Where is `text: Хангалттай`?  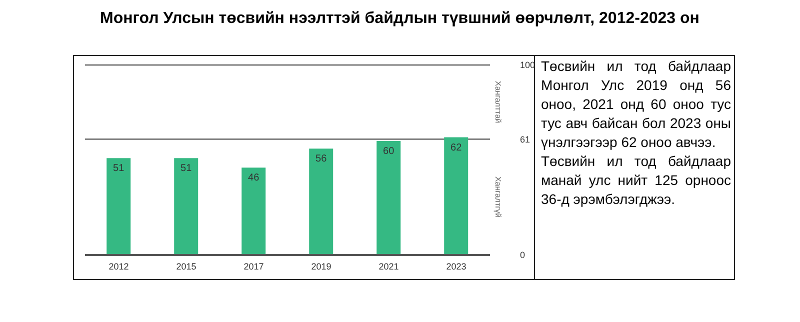
text: Хангалттай is located at coordinates (498, 102).